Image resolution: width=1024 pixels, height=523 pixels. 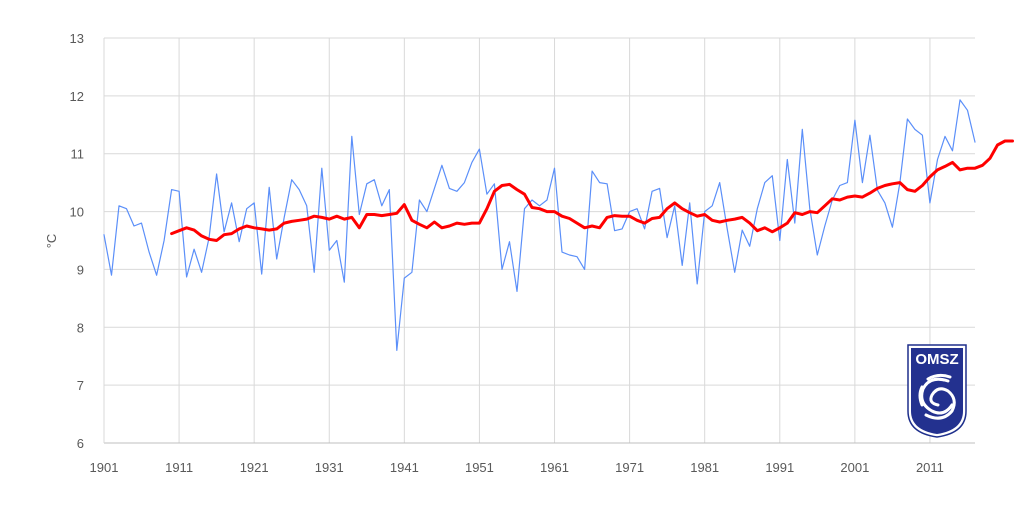 What do you see at coordinates (779, 467) in the screenshot?
I see `x-tick-label: 1991` at bounding box center [779, 467].